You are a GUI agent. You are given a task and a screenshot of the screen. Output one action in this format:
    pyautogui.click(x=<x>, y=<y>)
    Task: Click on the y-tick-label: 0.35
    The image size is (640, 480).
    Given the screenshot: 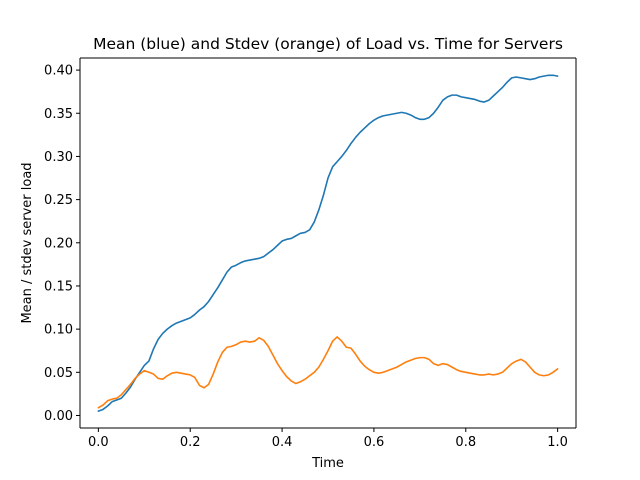 What is the action you would take?
    pyautogui.click(x=58, y=114)
    